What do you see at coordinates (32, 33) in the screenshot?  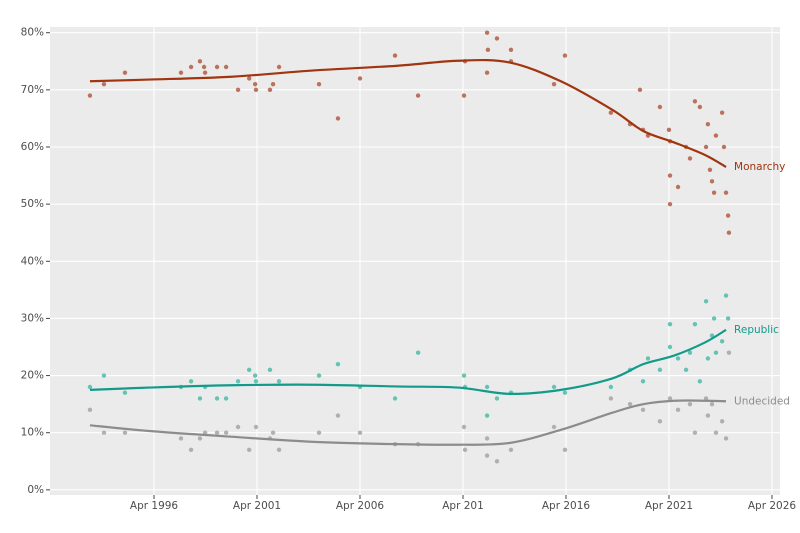 I see `y-tick-label: 80%` at bounding box center [32, 33].